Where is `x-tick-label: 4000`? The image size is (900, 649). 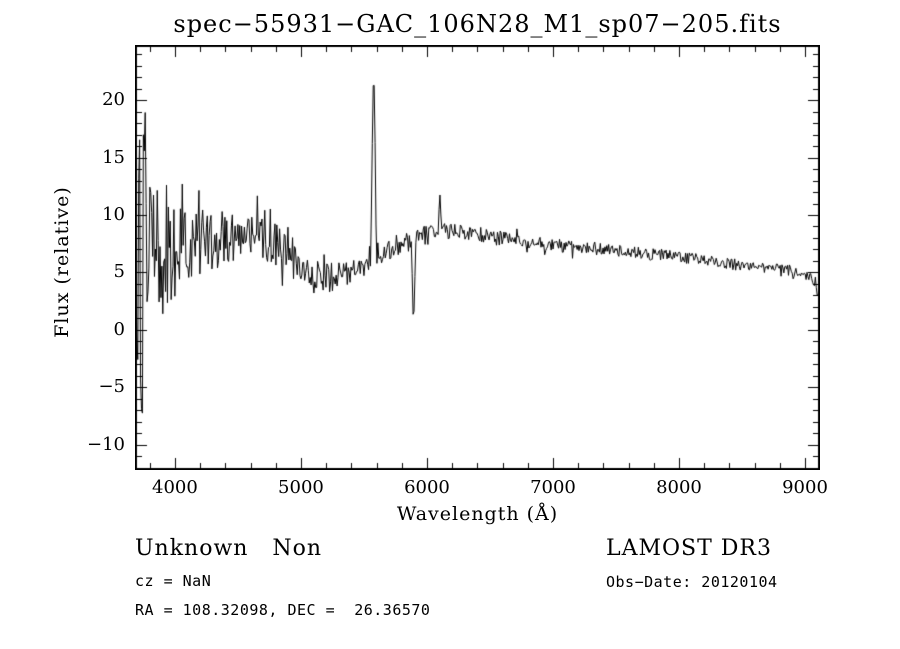 x-tick-label: 4000 is located at coordinates (175, 487).